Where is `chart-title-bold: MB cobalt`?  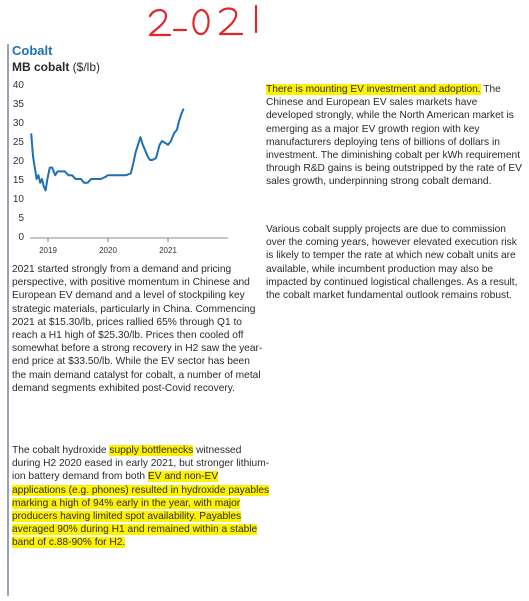 chart-title-bold: MB cobalt is located at coordinates (41, 67).